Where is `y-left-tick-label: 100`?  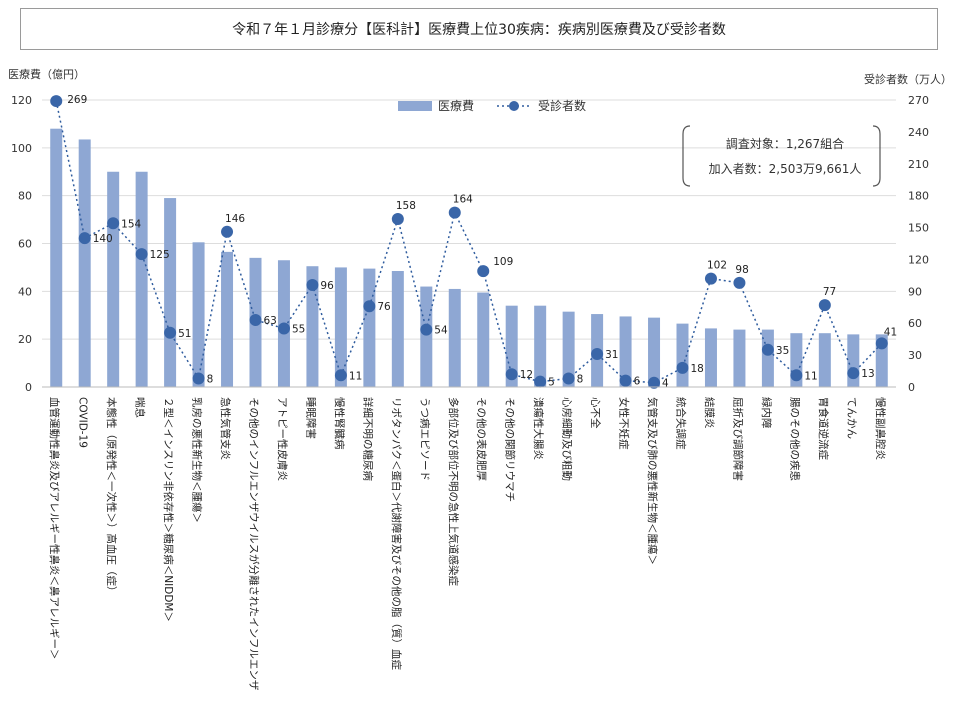 y-left-tick-label: 100 is located at coordinates (21, 148).